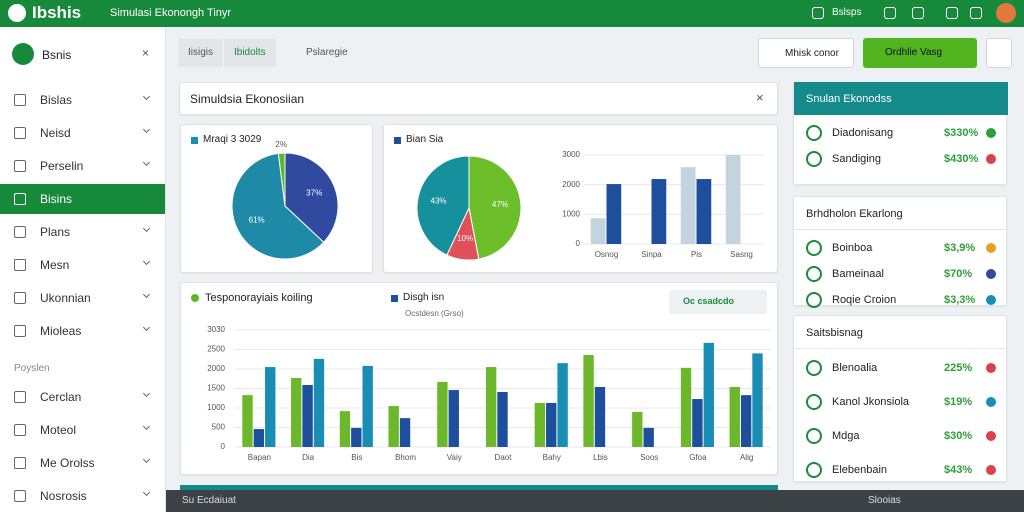 Image resolution: width=1024 pixels, height=512 pixels. Describe the element at coordinates (960, 300) in the screenshot. I see `item-value: $3,3%` at that location.